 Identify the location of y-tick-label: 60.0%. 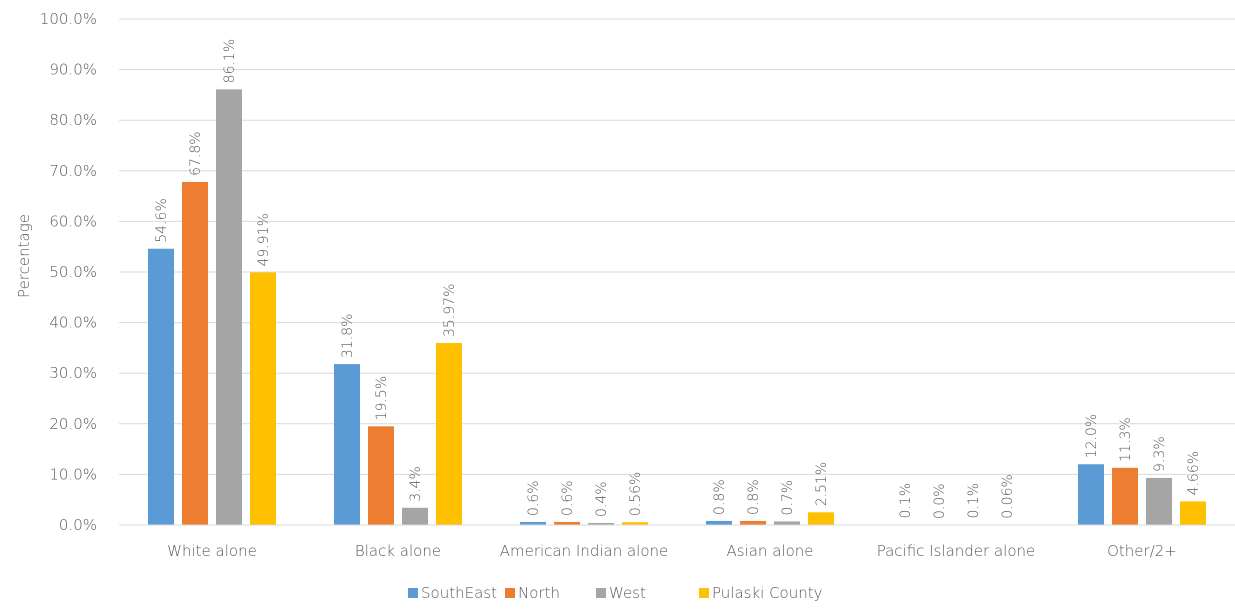
(73, 221).